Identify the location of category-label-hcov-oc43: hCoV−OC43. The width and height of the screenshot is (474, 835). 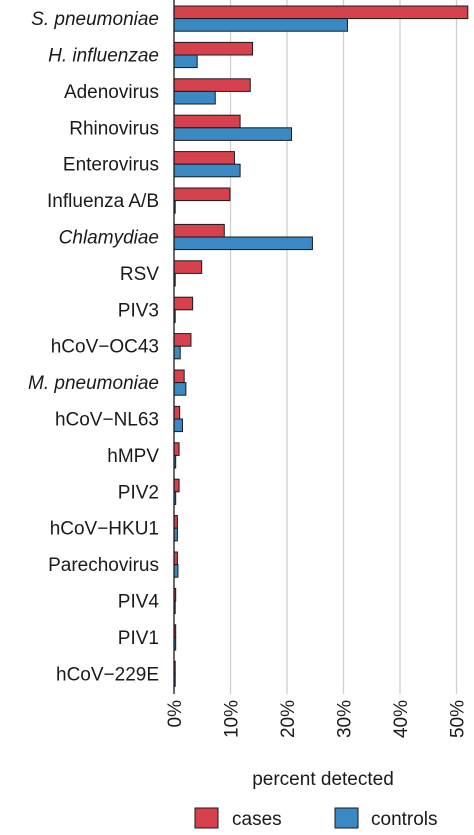
(105, 347).